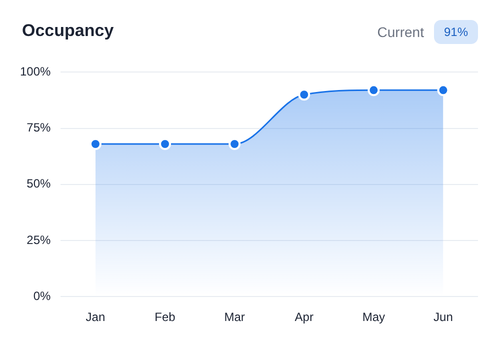 The height and width of the screenshot is (343, 500). What do you see at coordinates (234, 317) in the screenshot?
I see `x-tick-label: Mar` at bounding box center [234, 317].